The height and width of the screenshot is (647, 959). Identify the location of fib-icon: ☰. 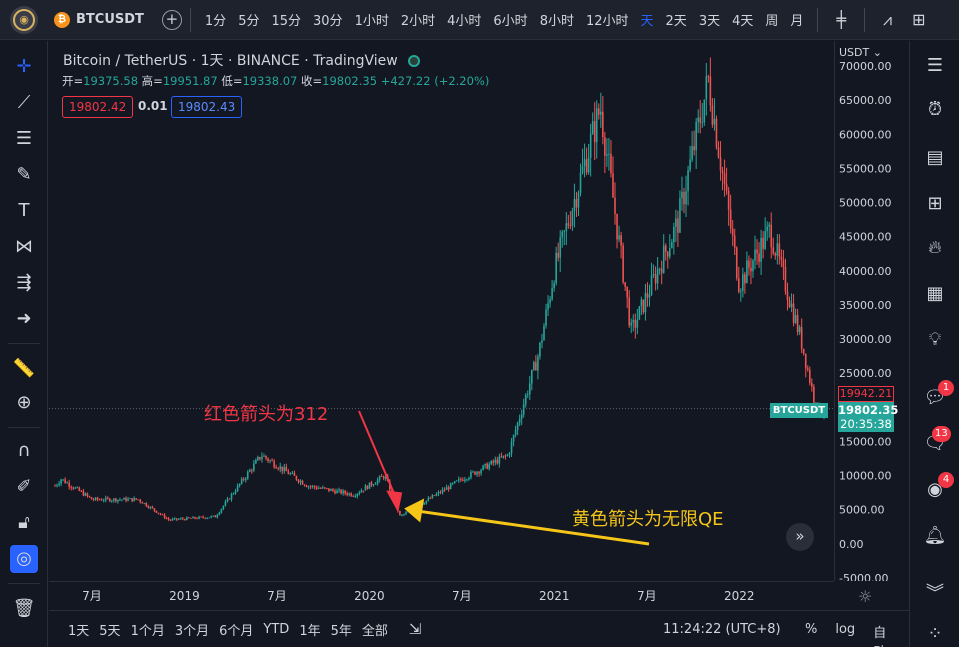
(24, 138).